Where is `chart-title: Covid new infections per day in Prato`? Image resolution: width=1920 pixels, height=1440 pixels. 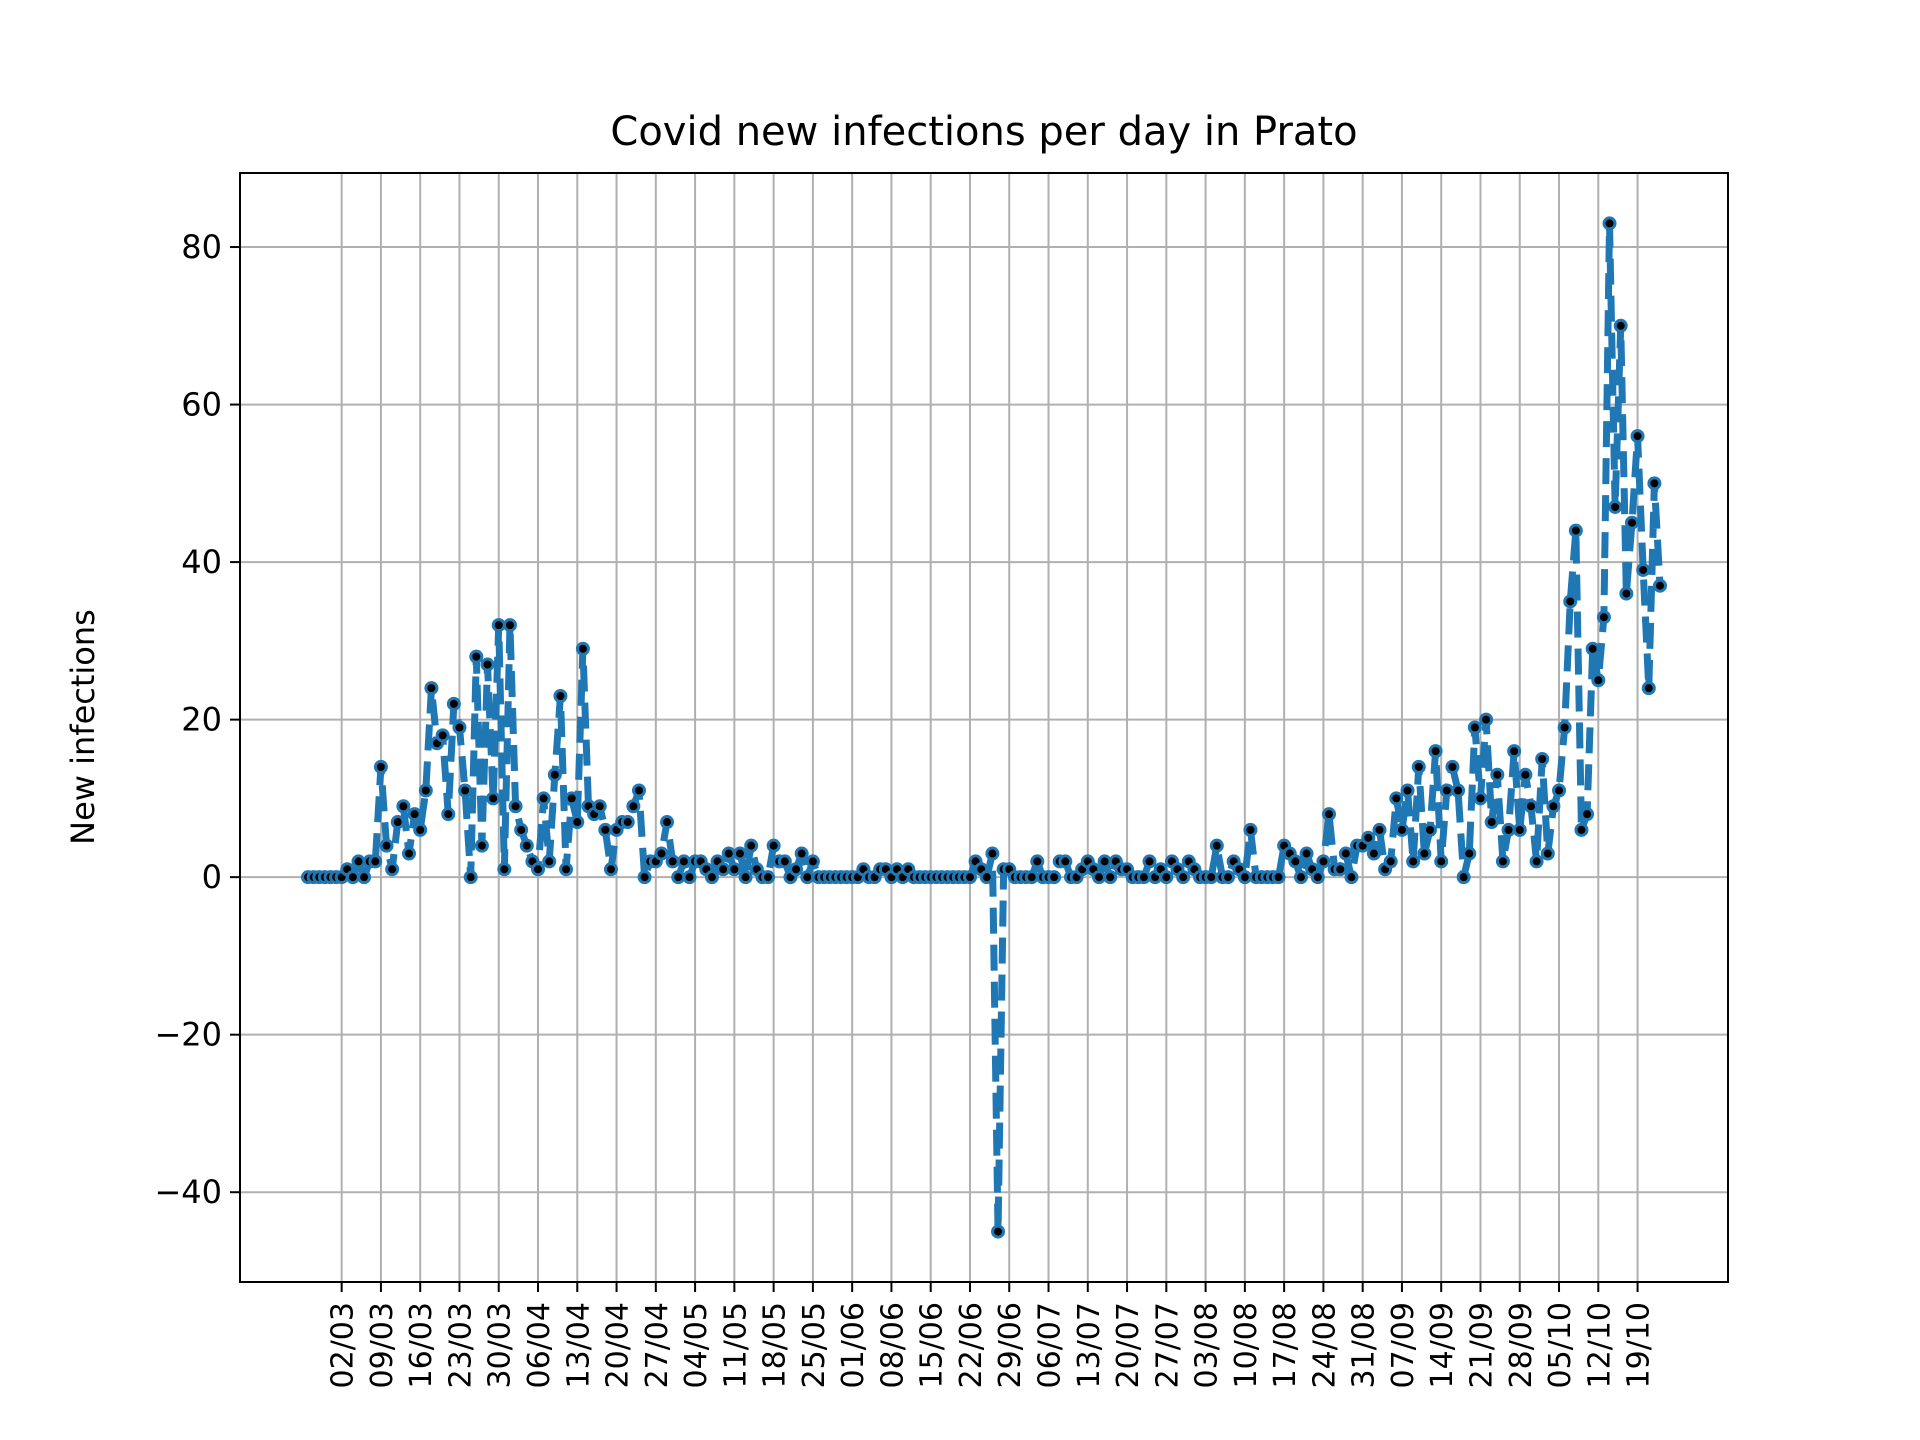 chart-title: Covid new infections per day in Prato is located at coordinates (983, 132).